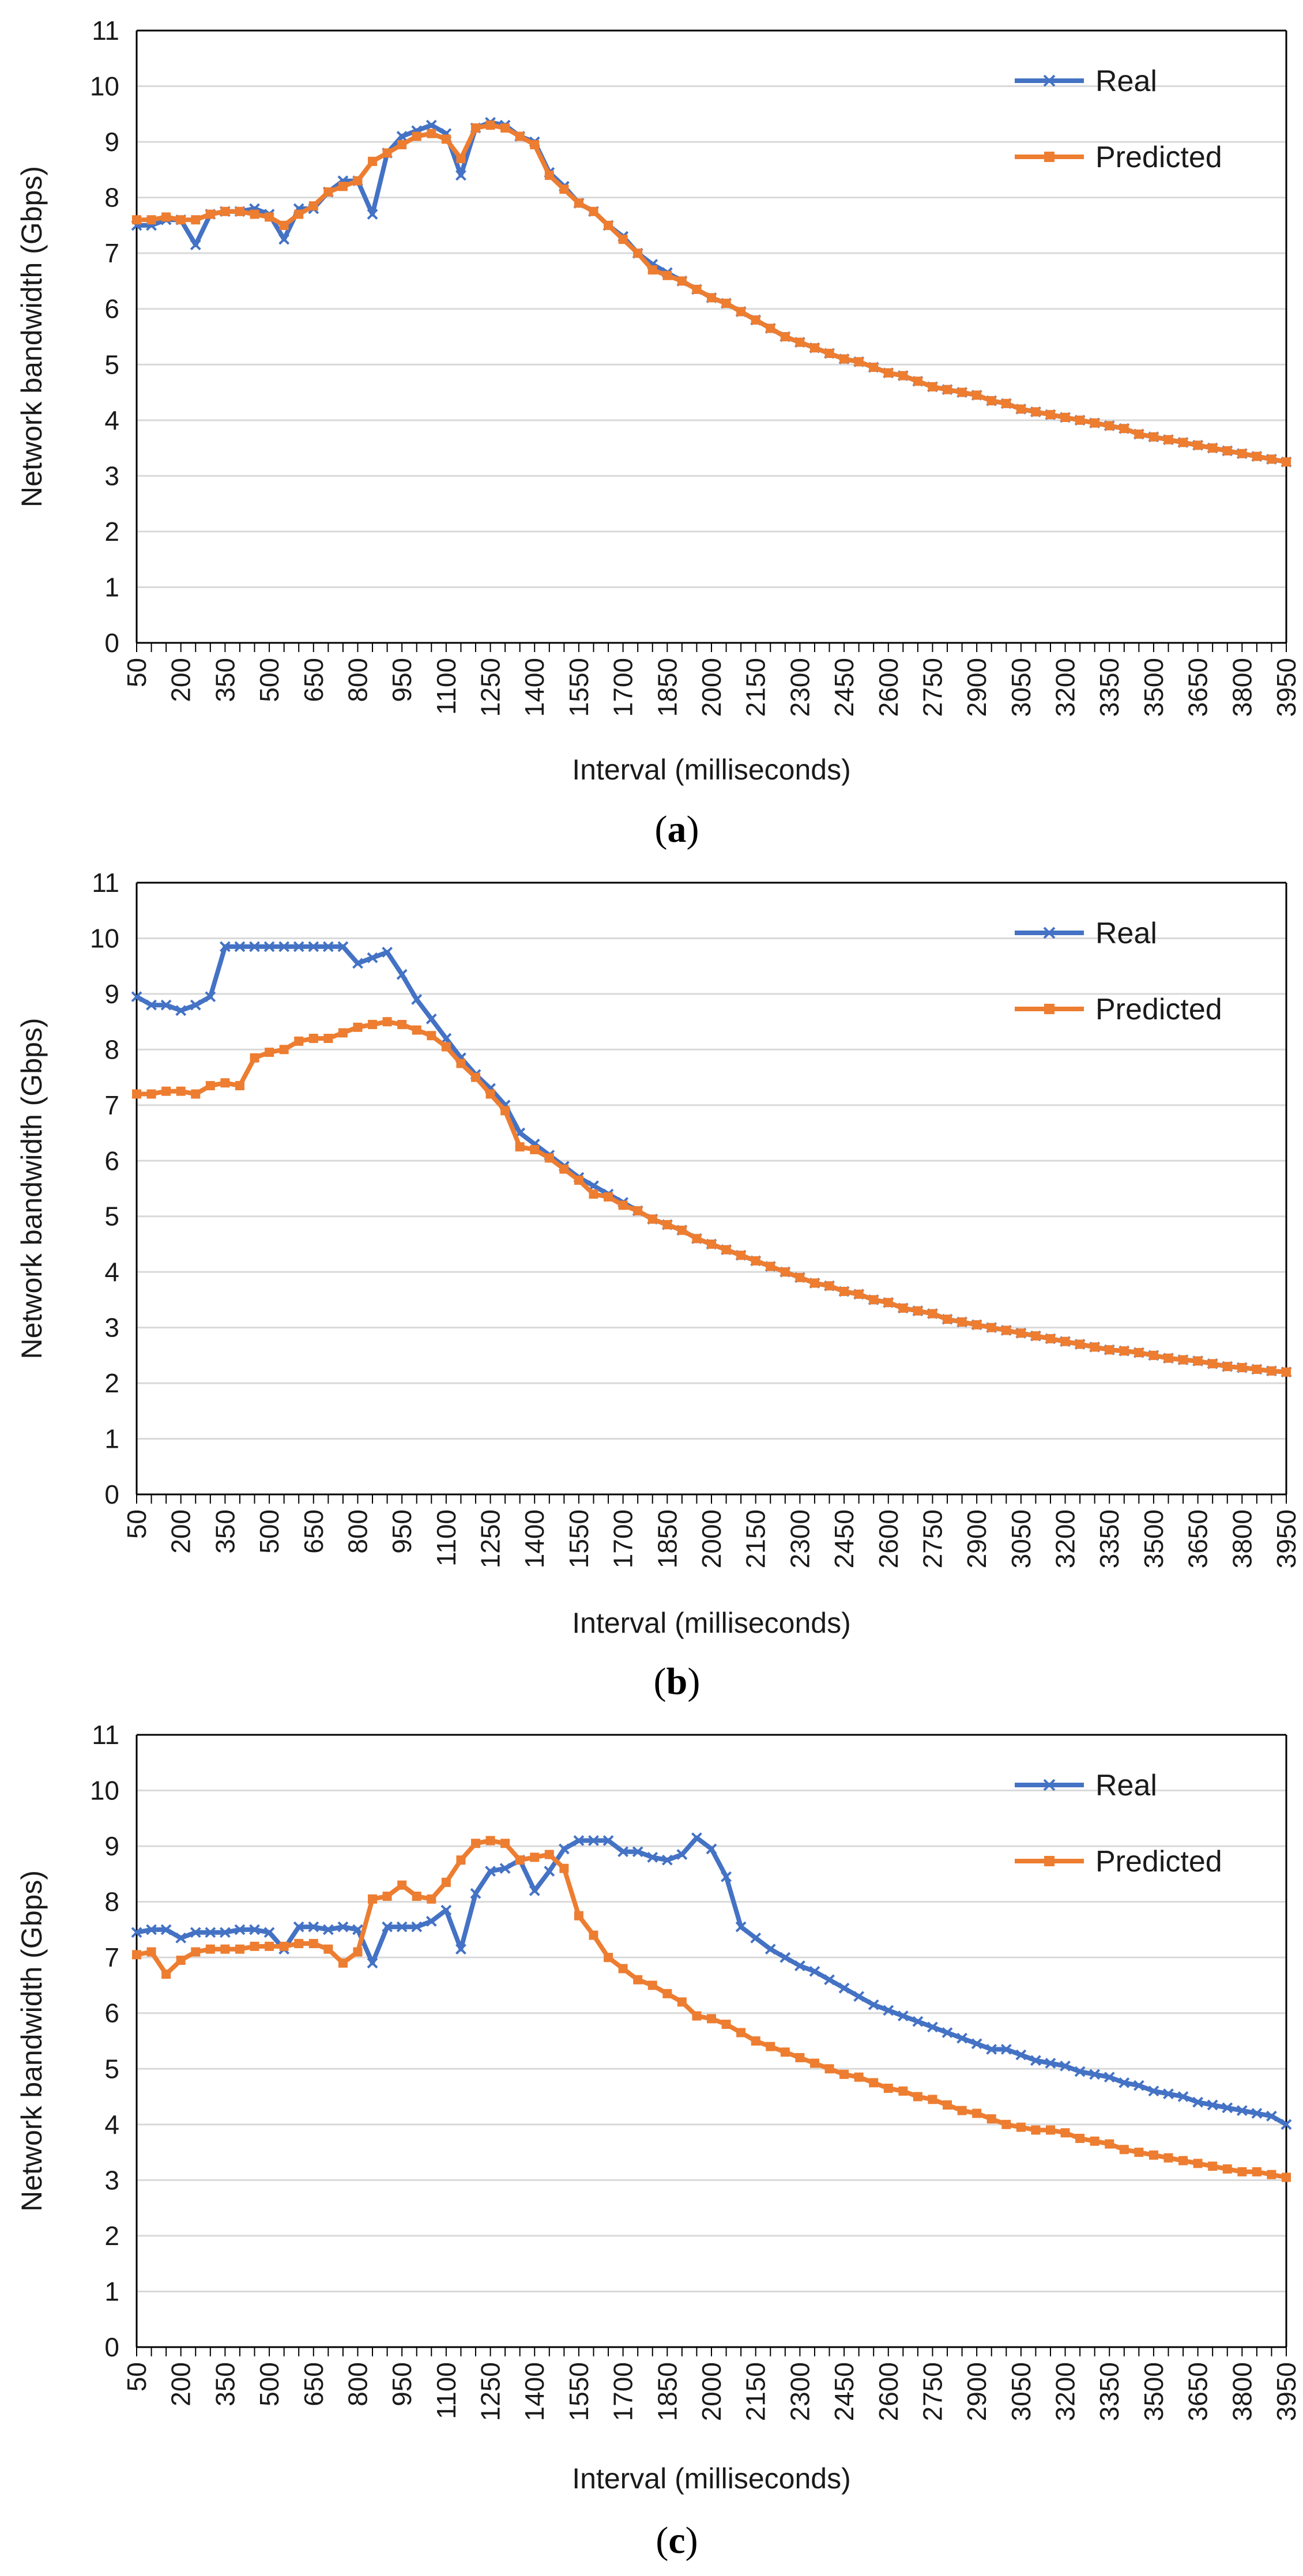  What do you see at coordinates (111, 2236) in the screenshot?
I see `y-tick-label: 2` at bounding box center [111, 2236].